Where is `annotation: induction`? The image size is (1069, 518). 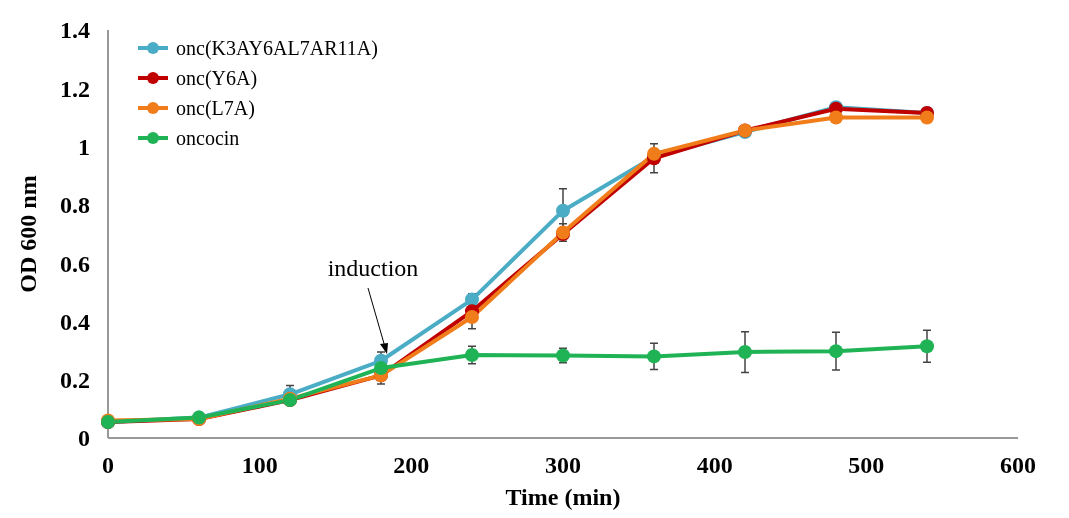 annotation: induction is located at coordinates (373, 268).